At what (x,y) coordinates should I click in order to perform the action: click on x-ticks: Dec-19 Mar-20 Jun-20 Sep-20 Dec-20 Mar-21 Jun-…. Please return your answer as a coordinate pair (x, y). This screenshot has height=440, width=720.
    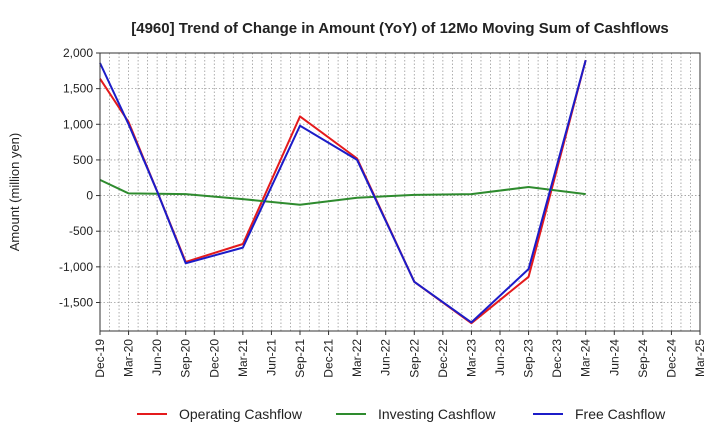
    Looking at the image, I should click on (400, 354).